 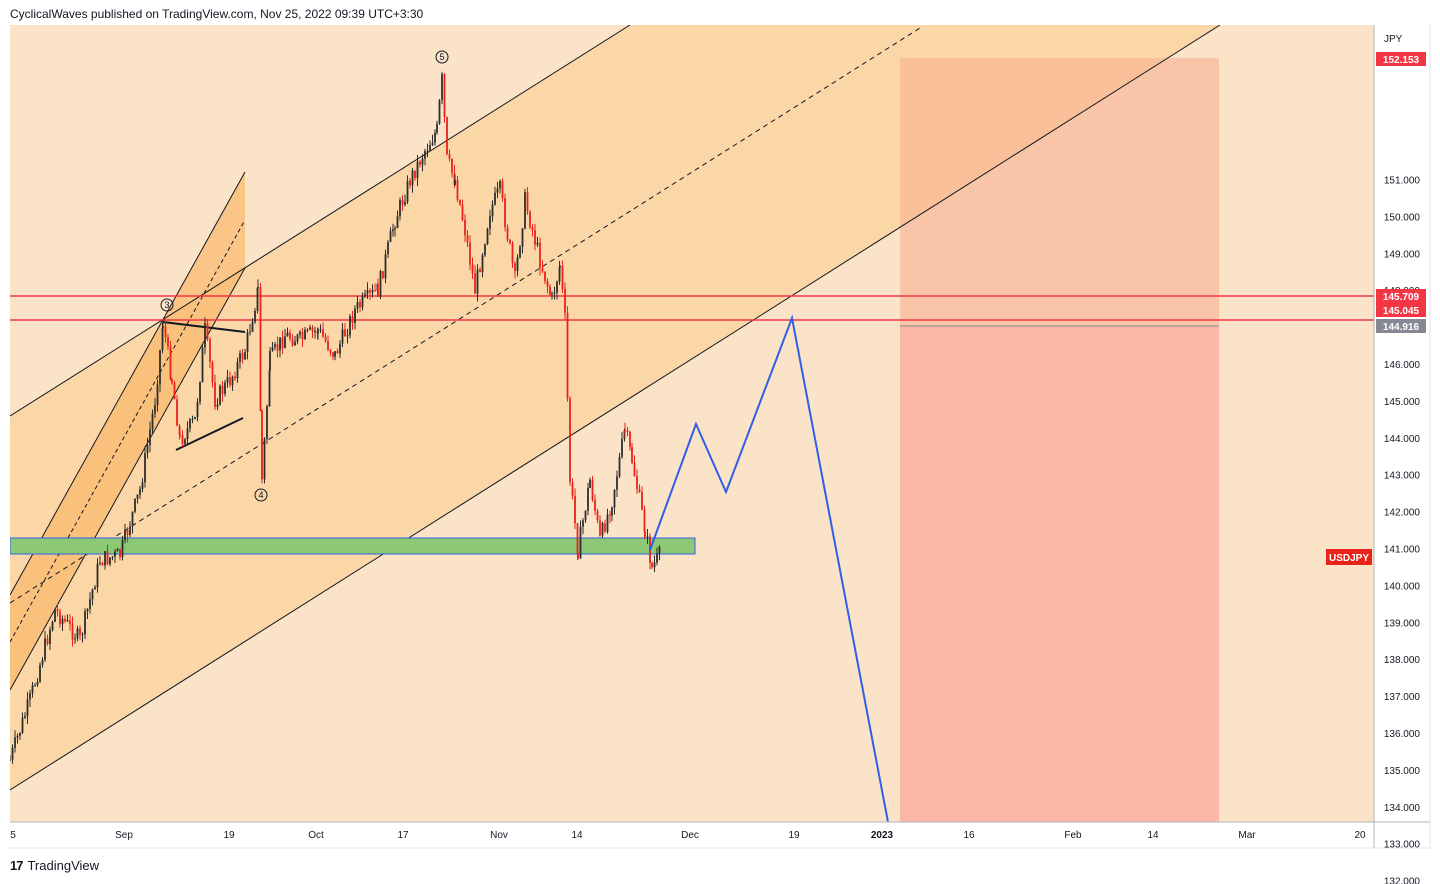 What do you see at coordinates (1349, 557) in the screenshot?
I see `symbol-tag: USDJPY` at bounding box center [1349, 557].